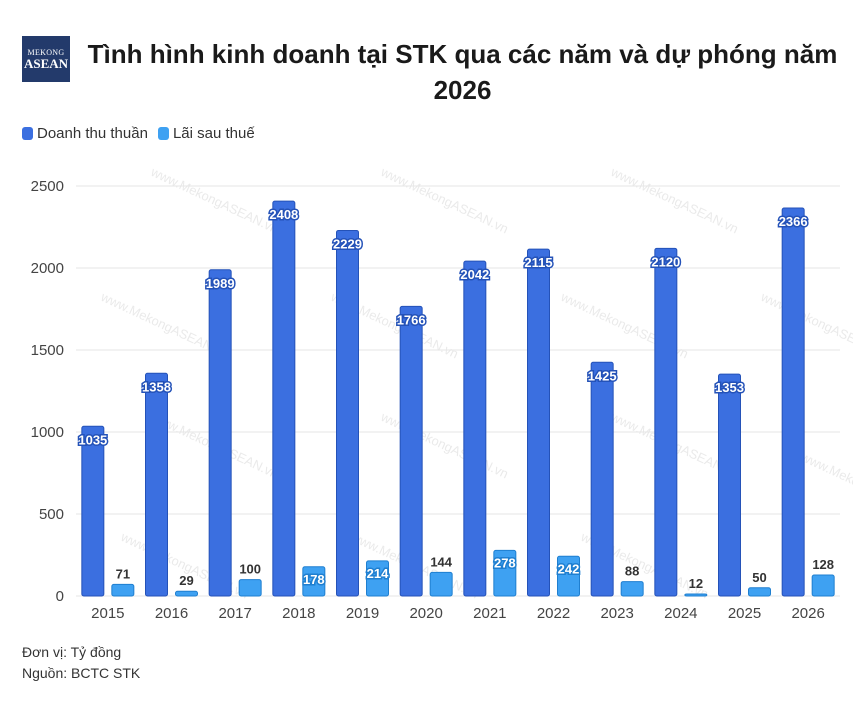  What do you see at coordinates (729, 387) in the screenshot?
I see `data-label-revenue: 1353` at bounding box center [729, 387].